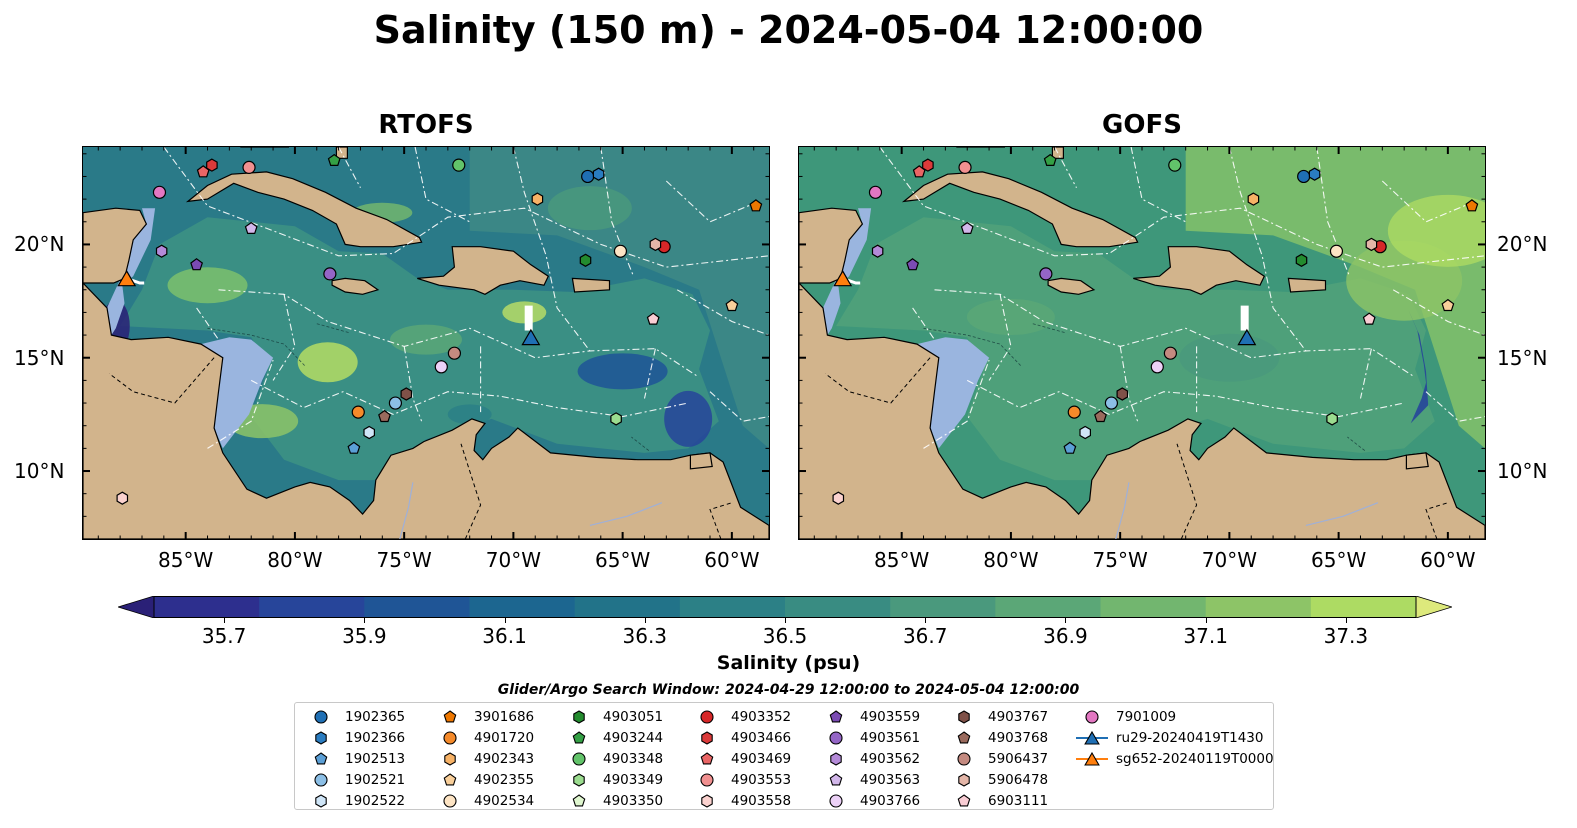  What do you see at coordinates (633, 779) in the screenshot?
I see `legend-label: 4903349` at bounding box center [633, 779].